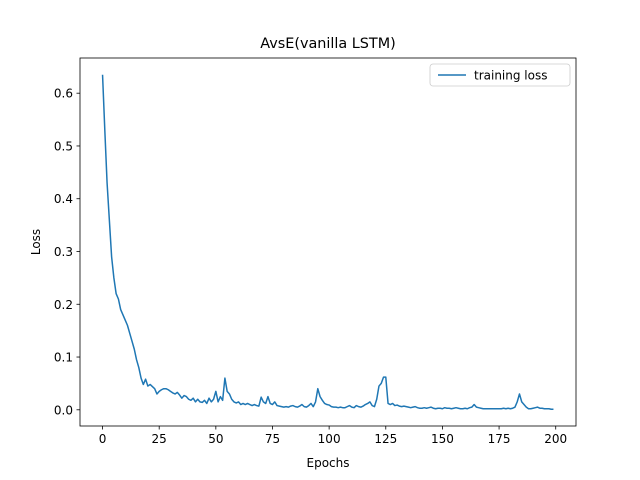 This screenshot has height=480, width=640. I want to click on x-tick-label: 125, so click(385, 439).